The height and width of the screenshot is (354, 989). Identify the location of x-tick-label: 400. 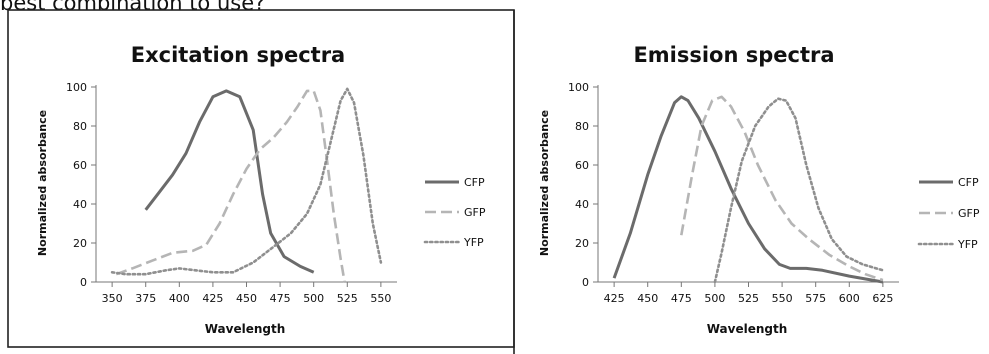
(179, 298).